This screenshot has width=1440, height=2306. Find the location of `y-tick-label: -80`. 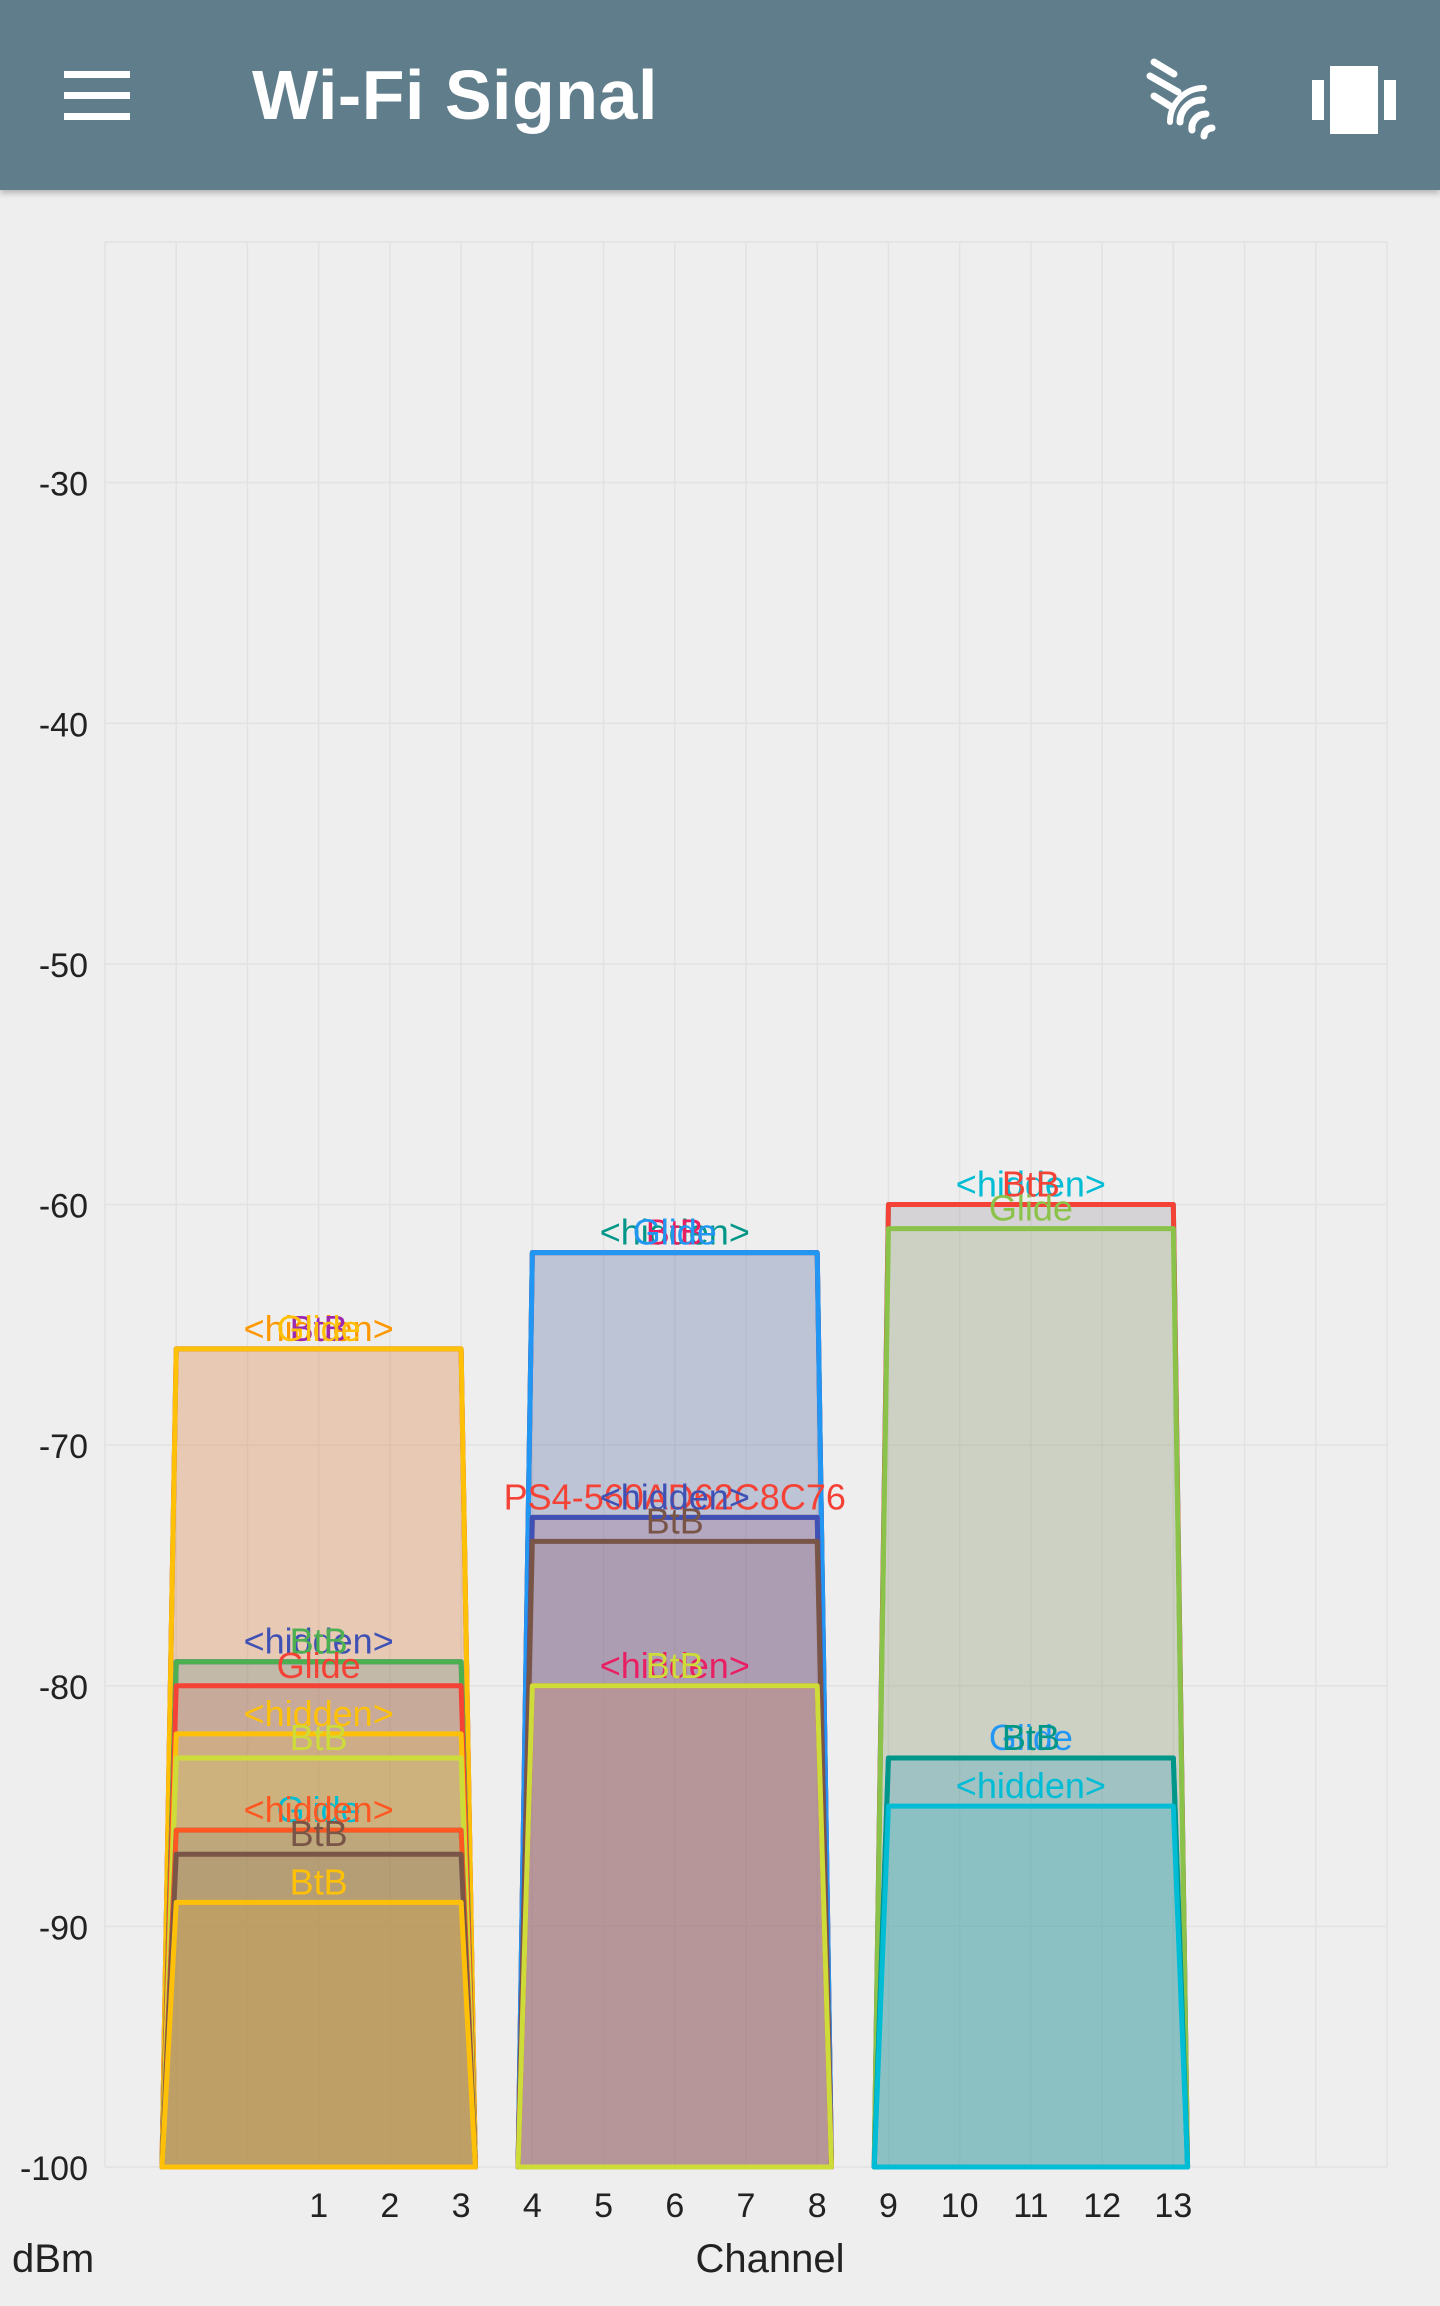

y-tick-label: -80 is located at coordinates (63, 1688).